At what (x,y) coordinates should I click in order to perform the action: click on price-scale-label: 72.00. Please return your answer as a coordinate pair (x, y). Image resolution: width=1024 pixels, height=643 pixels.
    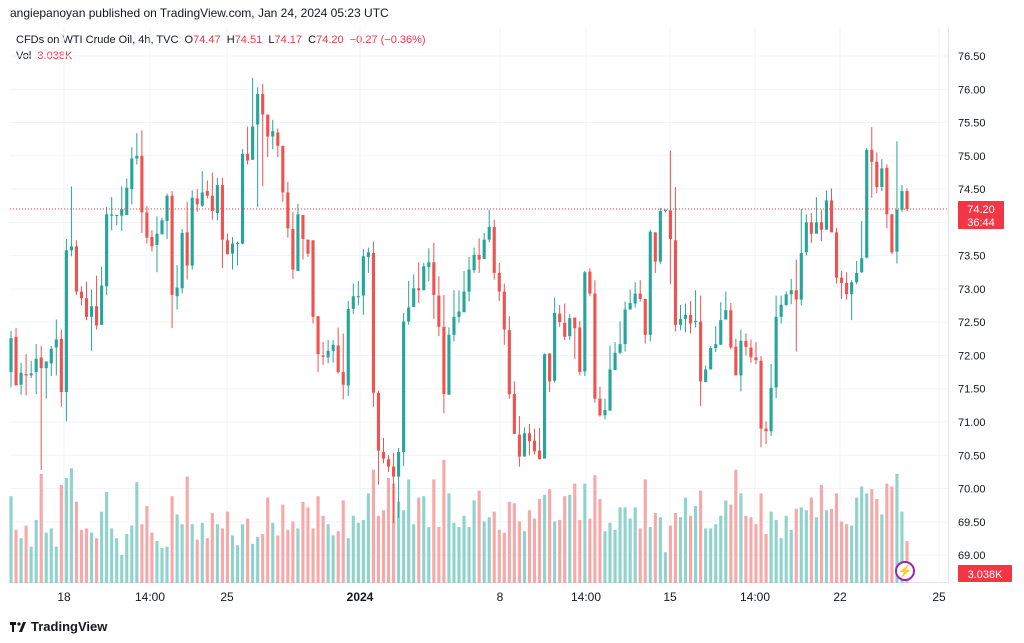
    Looking at the image, I should click on (972, 356).